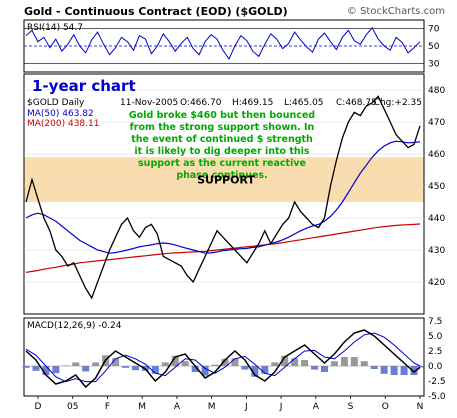  What do you see at coordinates (72, 407) in the screenshot?
I see `x-tick-label: 05` at bounding box center [72, 407].